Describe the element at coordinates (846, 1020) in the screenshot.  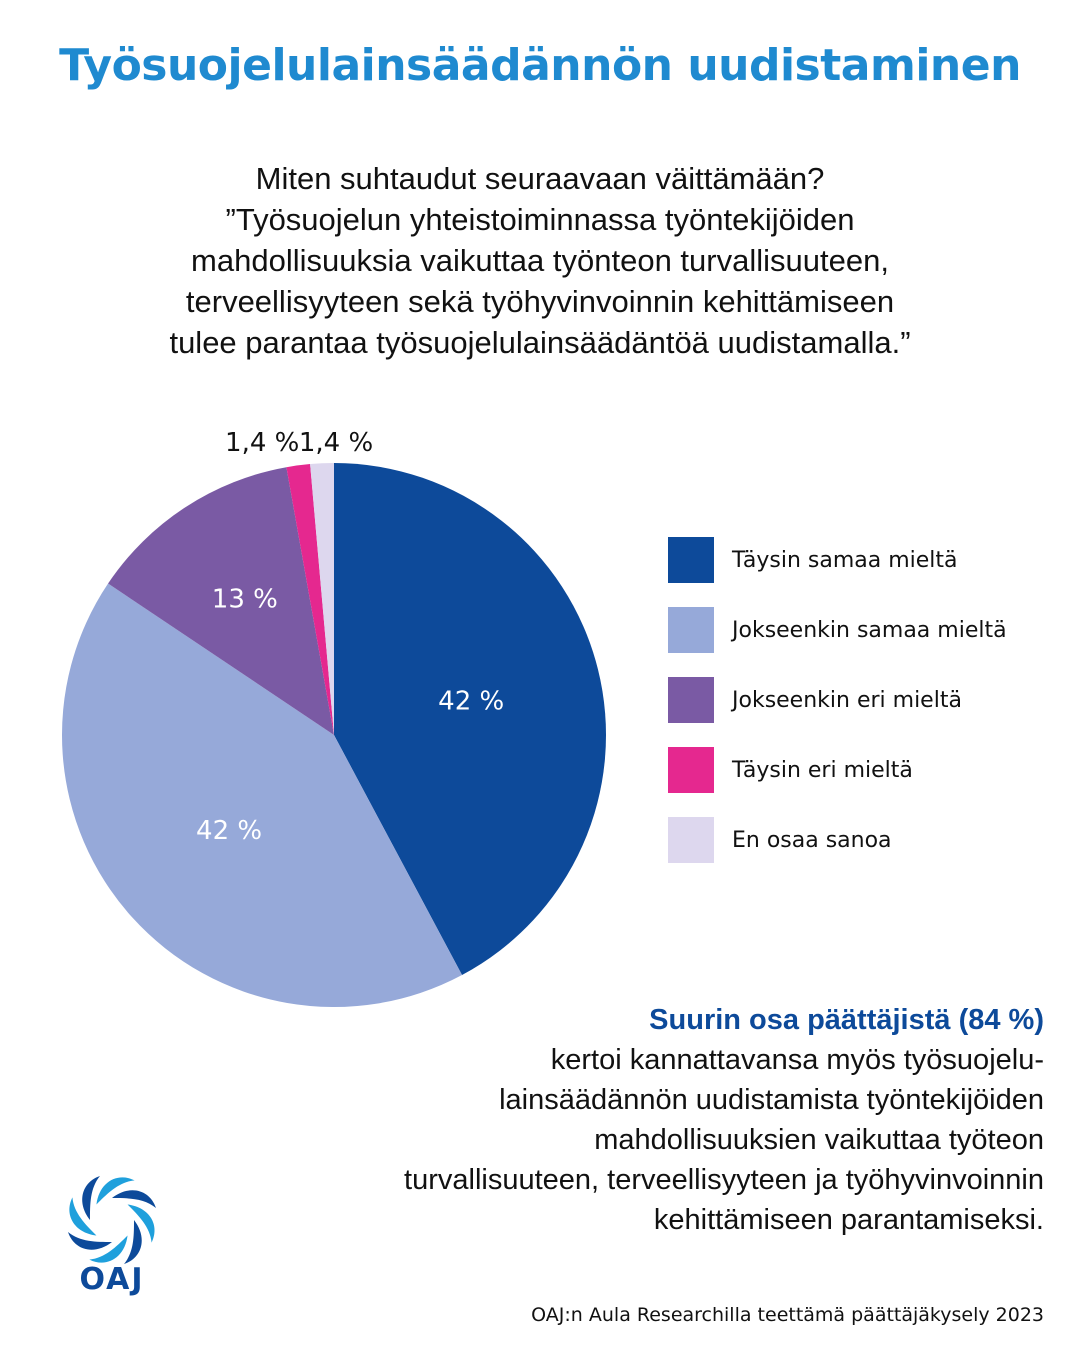
I see `summary-lead: Suurin osa päättäjistä (84 %)` at that location.